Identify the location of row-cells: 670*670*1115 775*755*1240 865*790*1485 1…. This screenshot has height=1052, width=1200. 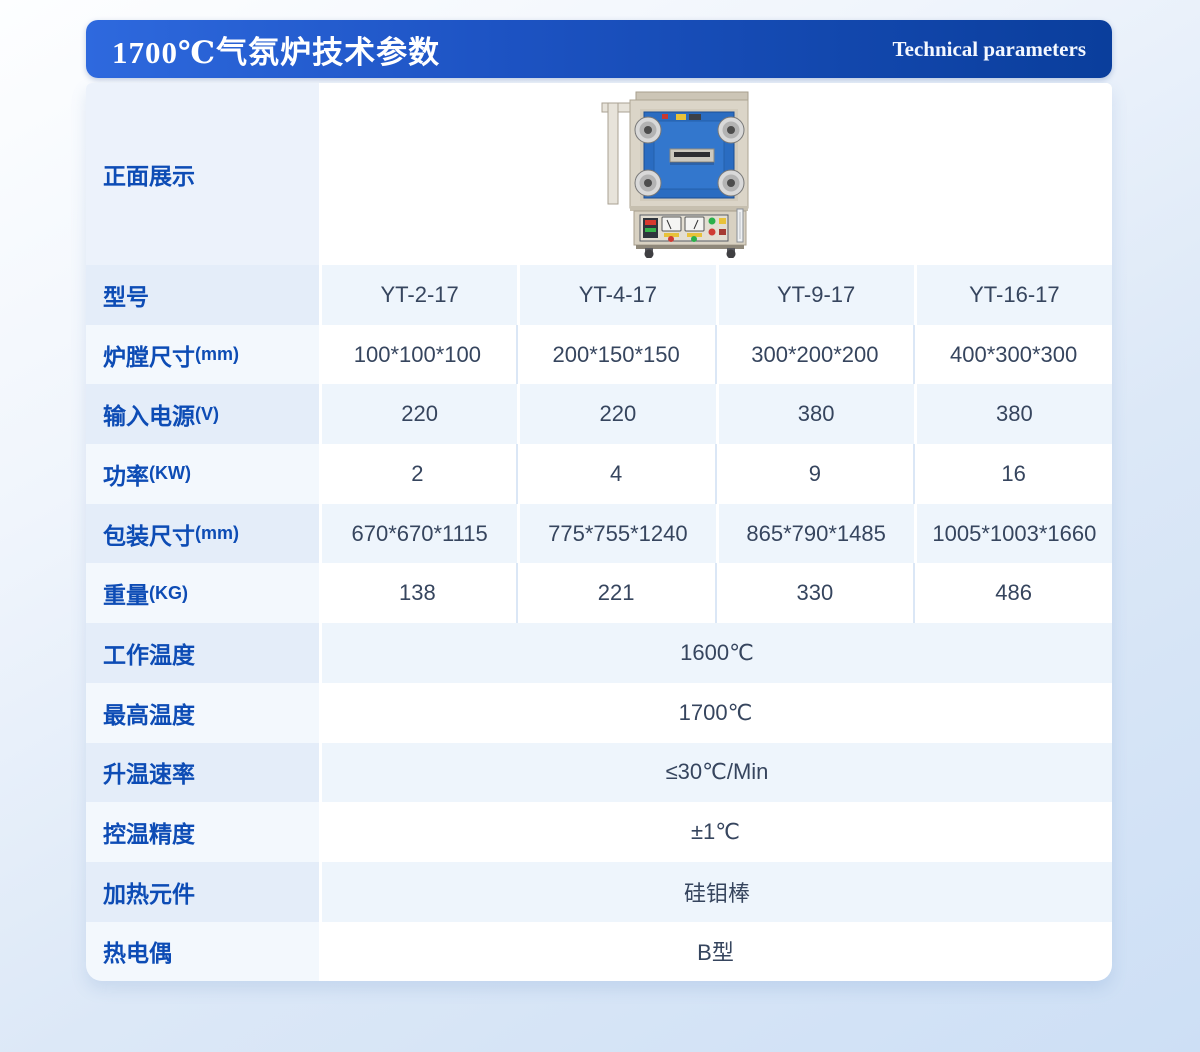
(715, 533).